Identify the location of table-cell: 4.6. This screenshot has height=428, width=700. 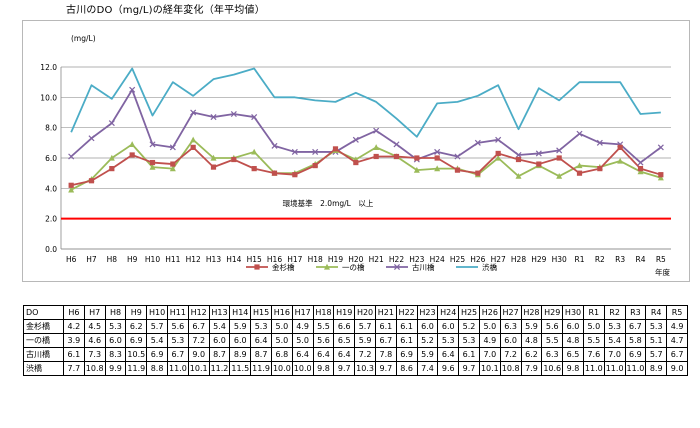
(94, 340).